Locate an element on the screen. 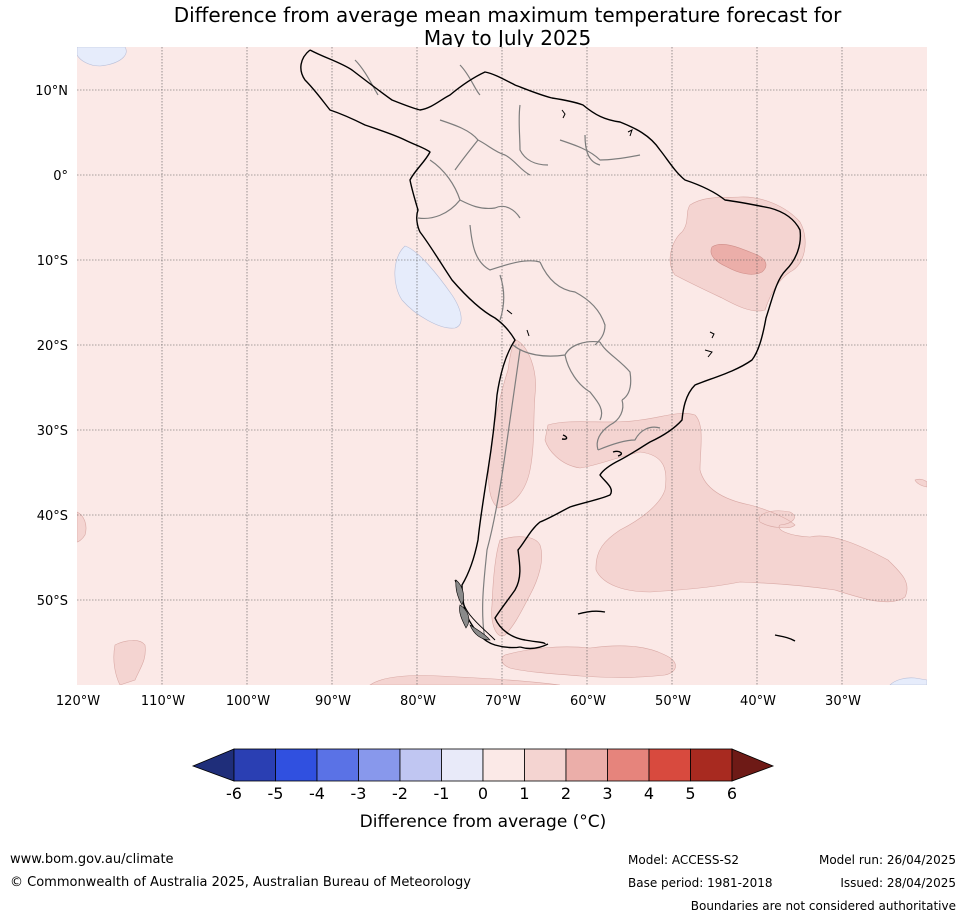  lon-label-70w: 70°W is located at coordinates (503, 701).